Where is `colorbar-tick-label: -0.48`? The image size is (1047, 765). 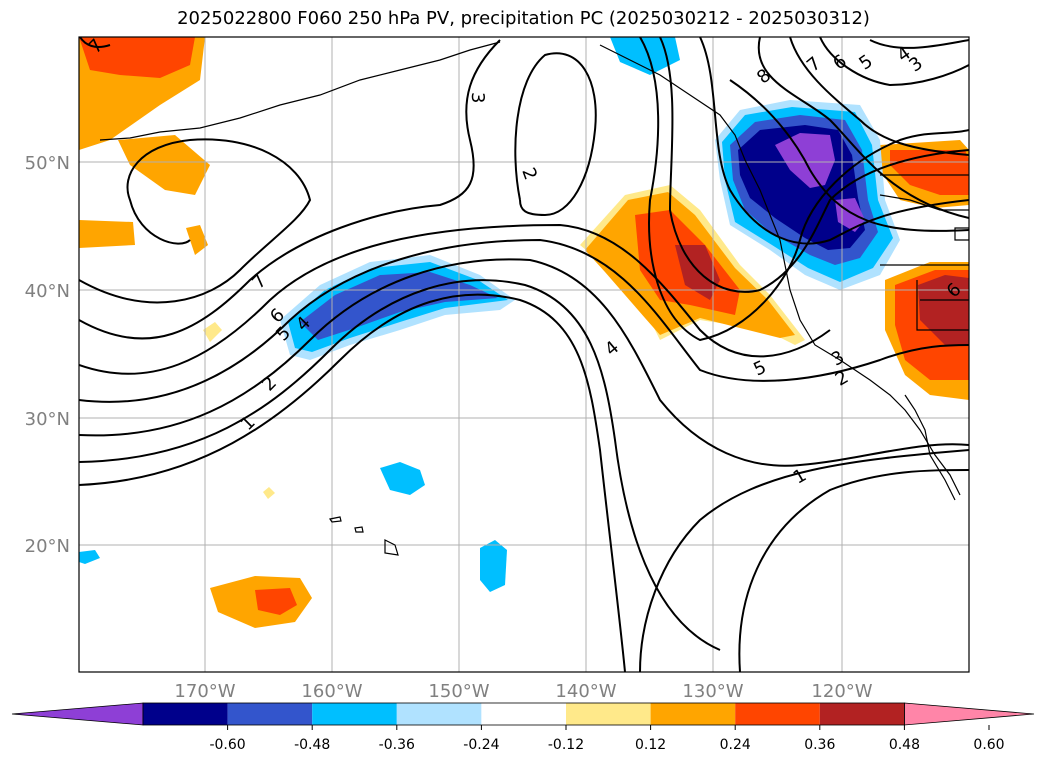
colorbar-tick-label: -0.48 is located at coordinates (312, 745).